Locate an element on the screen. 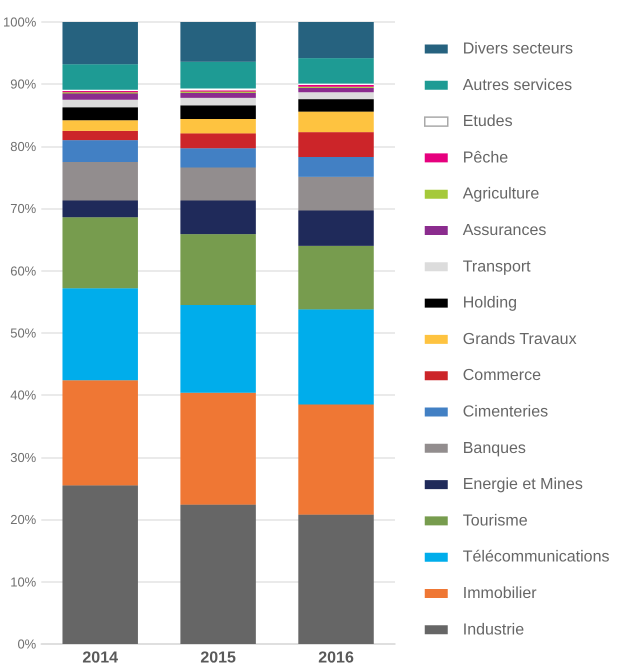 The width and height of the screenshot is (624, 668). y-tick-label: 70% is located at coordinates (23, 208).